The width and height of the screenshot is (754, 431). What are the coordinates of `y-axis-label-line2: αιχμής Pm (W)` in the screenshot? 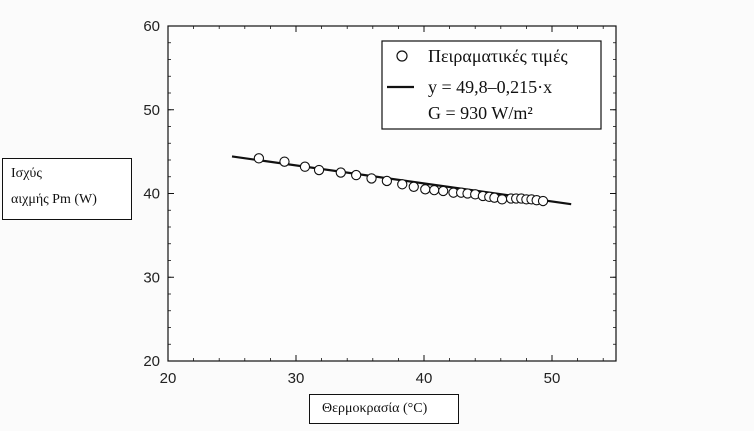 It's located at (54, 199).